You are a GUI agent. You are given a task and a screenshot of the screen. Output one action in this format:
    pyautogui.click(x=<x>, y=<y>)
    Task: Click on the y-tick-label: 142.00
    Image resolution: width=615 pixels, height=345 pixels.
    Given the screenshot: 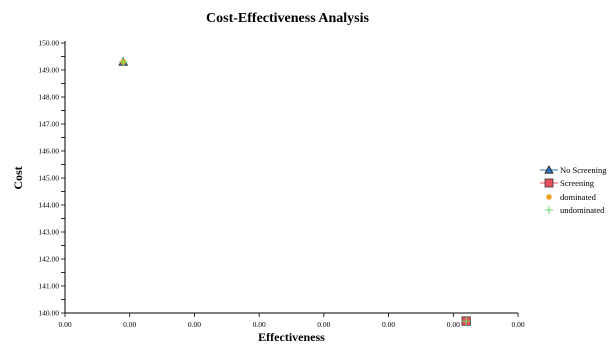 What is the action you would take?
    pyautogui.click(x=48, y=259)
    